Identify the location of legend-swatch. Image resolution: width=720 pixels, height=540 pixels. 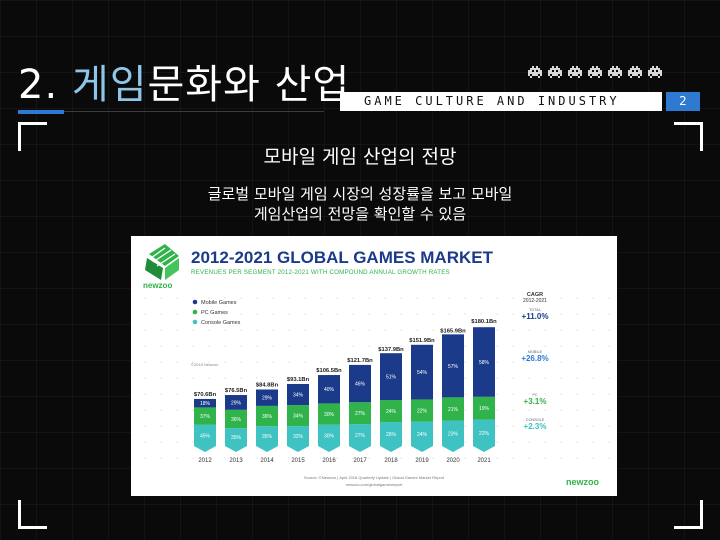
(195, 322).